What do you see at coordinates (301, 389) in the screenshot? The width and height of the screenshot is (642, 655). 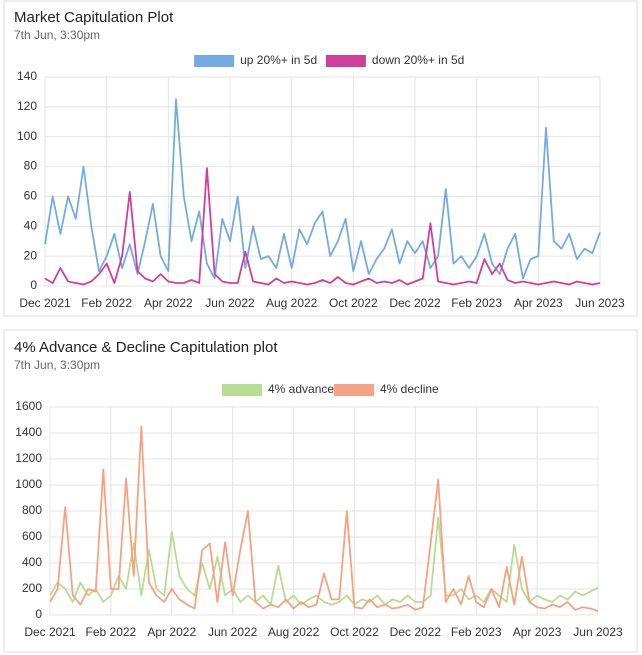 I see `legend-label: 4% advance` at bounding box center [301, 389].